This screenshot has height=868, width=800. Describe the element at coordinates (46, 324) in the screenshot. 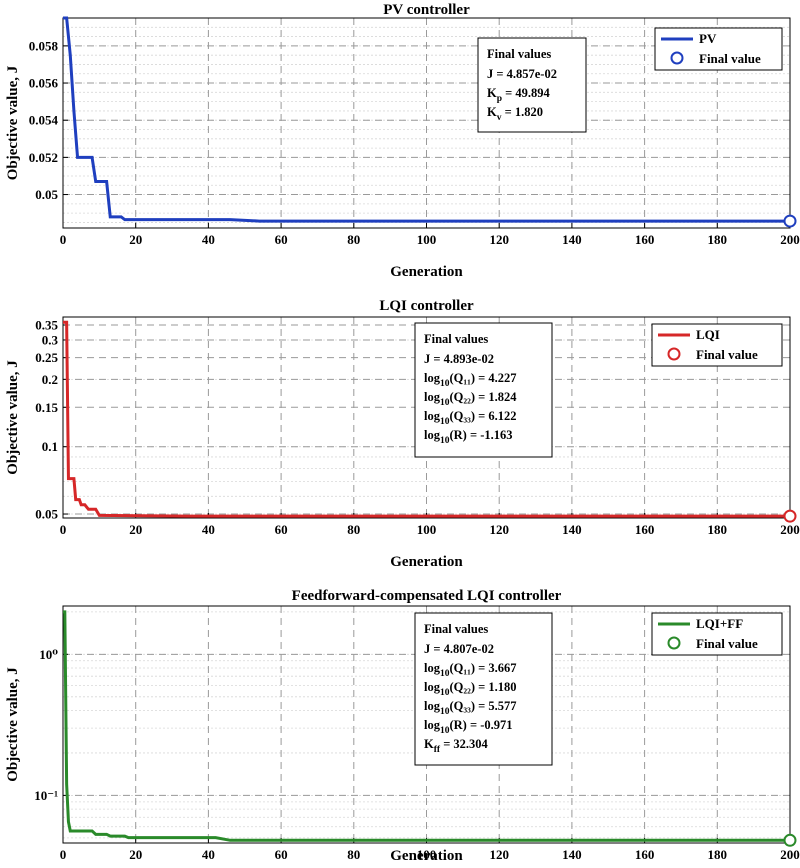

I see `y-tick-label: 0.35` at that location.